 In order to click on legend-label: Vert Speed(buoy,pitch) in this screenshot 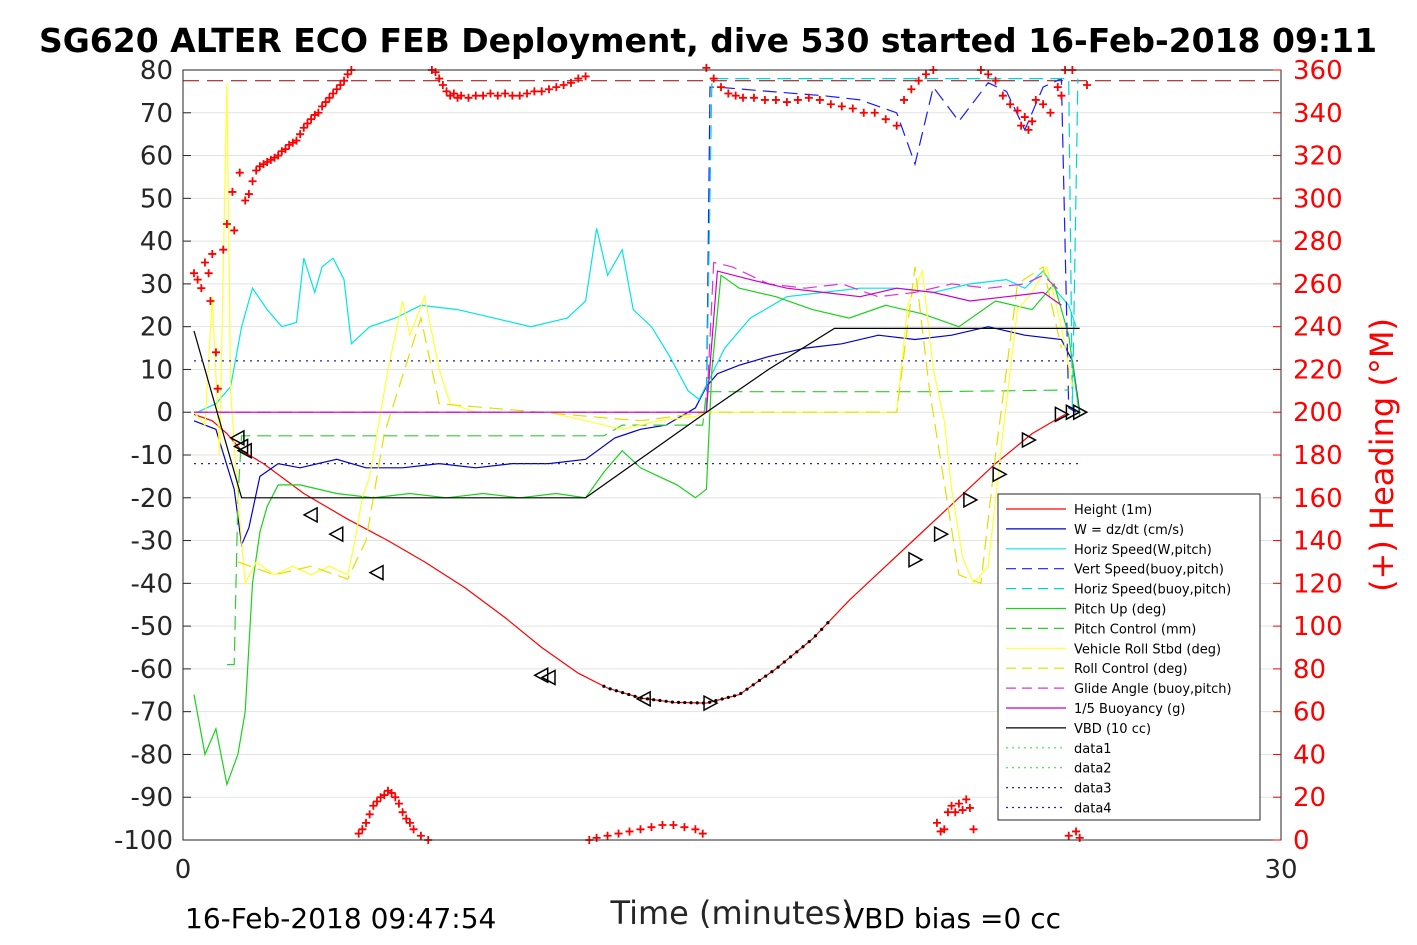, I will do `click(1149, 570)`.